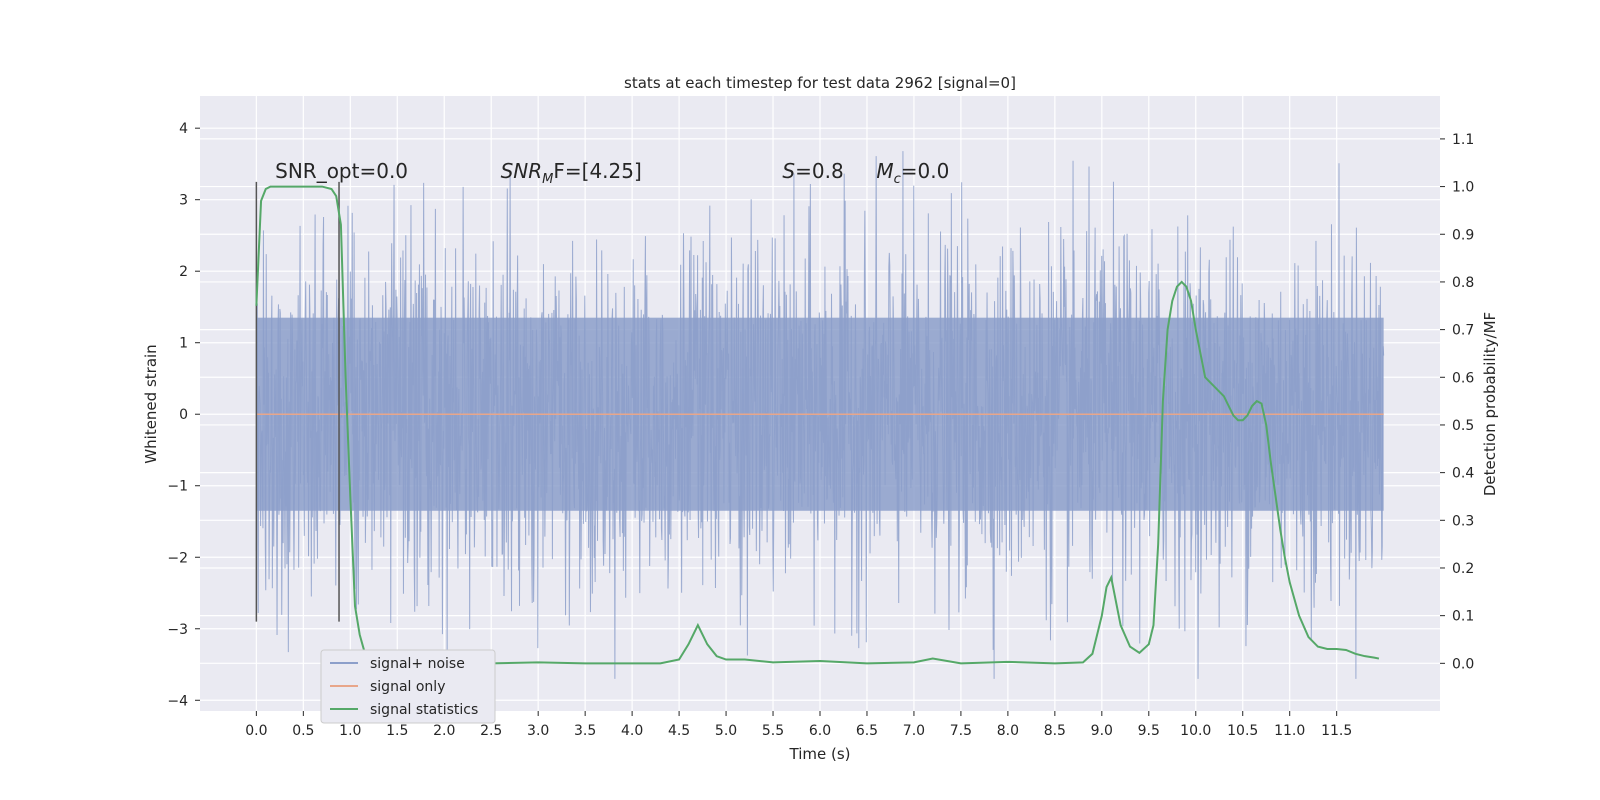  I want to click on legend-box, so click(408, 686).